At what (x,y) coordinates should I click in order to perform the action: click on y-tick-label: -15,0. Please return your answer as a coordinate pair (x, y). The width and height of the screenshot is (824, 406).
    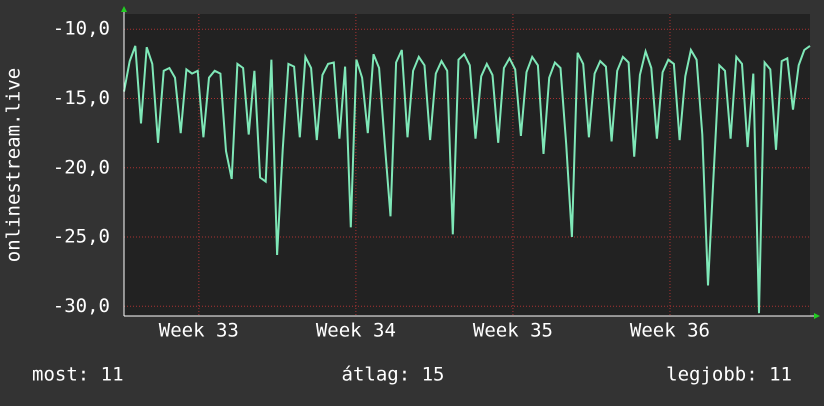
    Looking at the image, I should click on (81, 98).